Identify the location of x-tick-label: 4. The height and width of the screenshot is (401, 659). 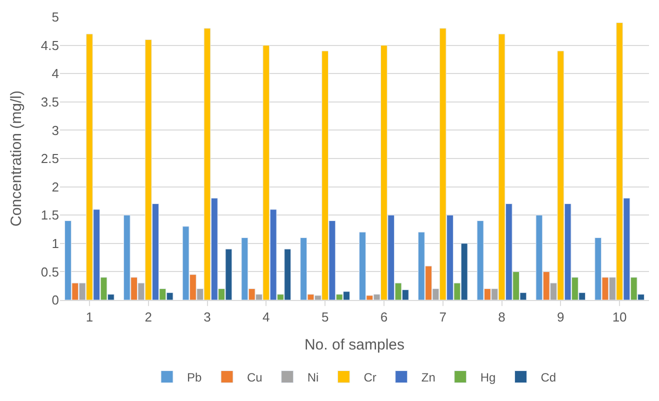
(266, 317).